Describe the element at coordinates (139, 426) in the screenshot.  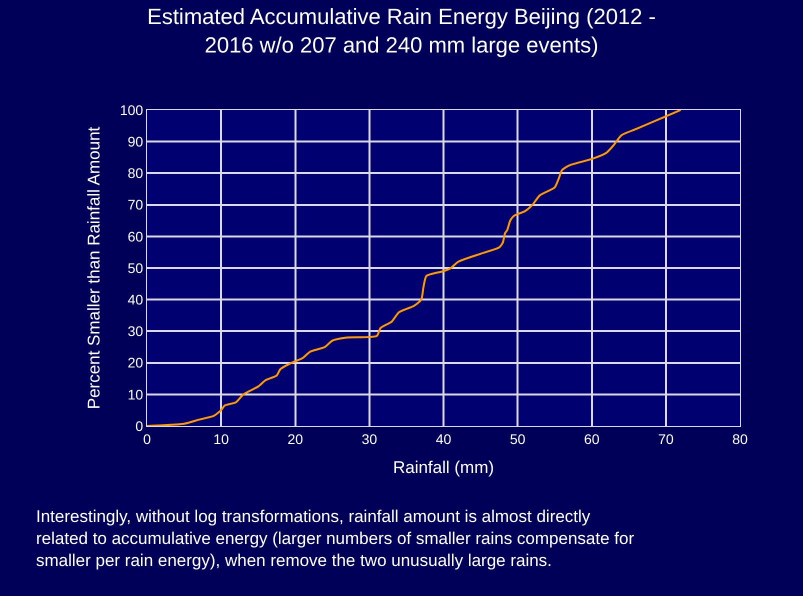
I see `y-tick-label: 0` at that location.